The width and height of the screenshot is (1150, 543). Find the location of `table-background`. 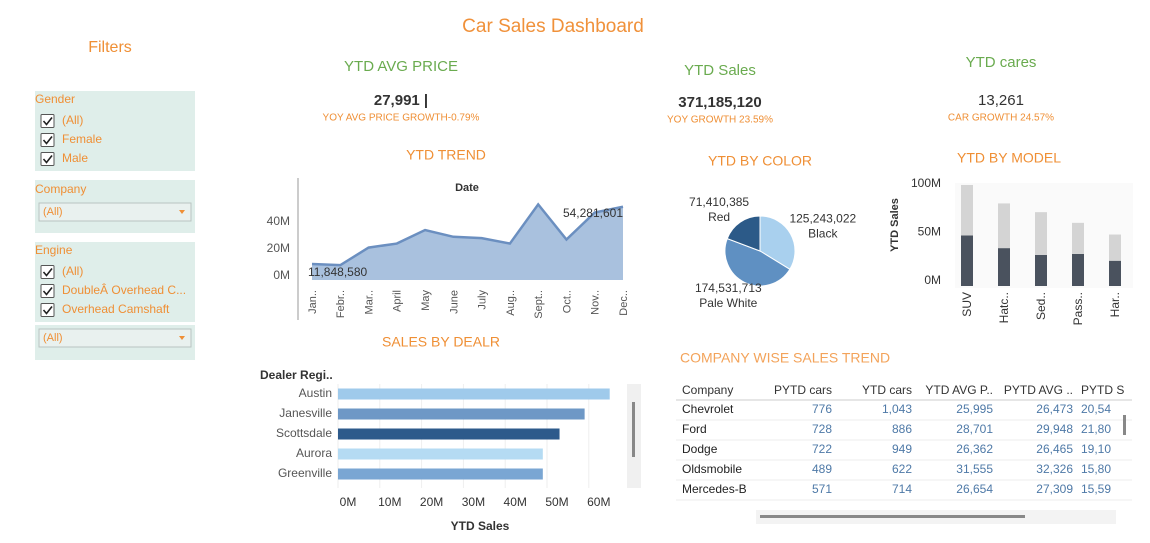

table-background is located at coordinates (904, 445).